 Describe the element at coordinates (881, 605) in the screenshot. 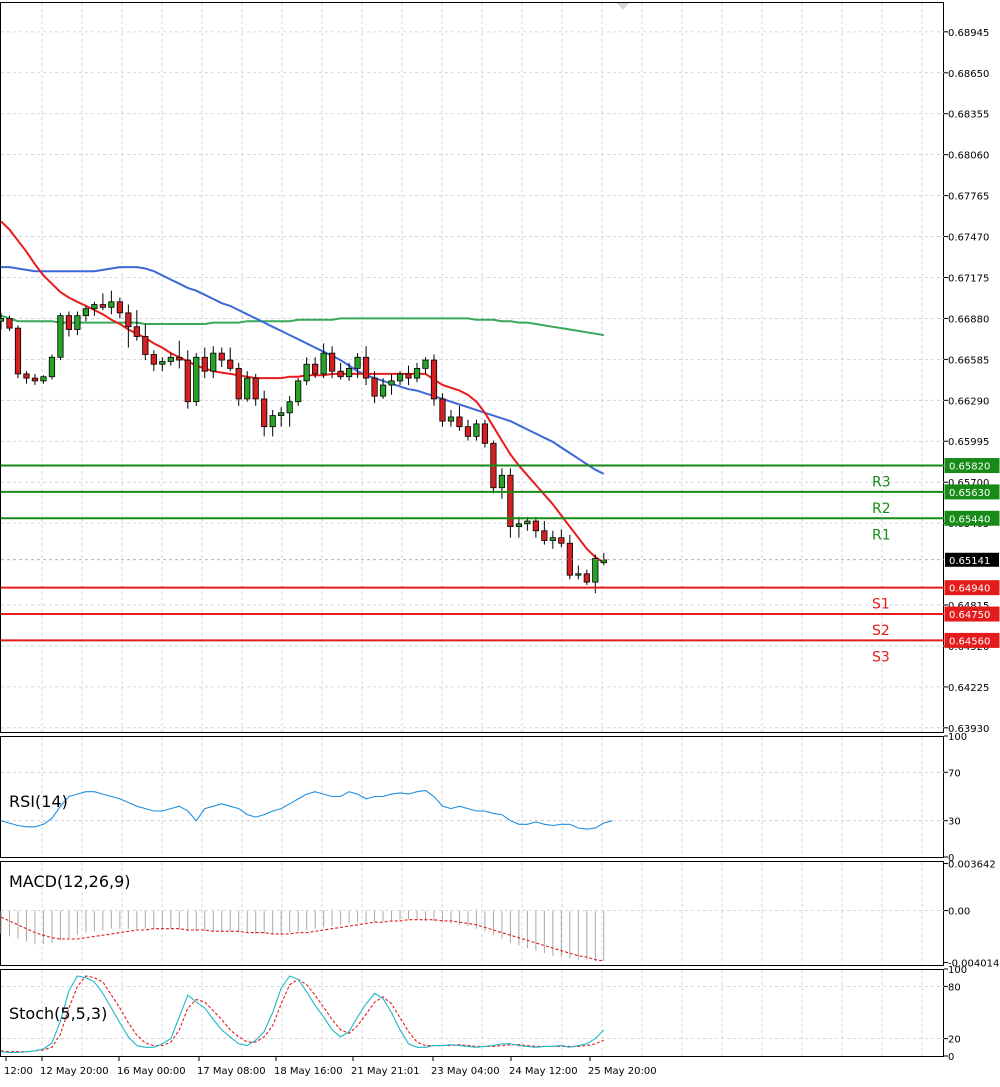

I see `support-label: S1` at that location.